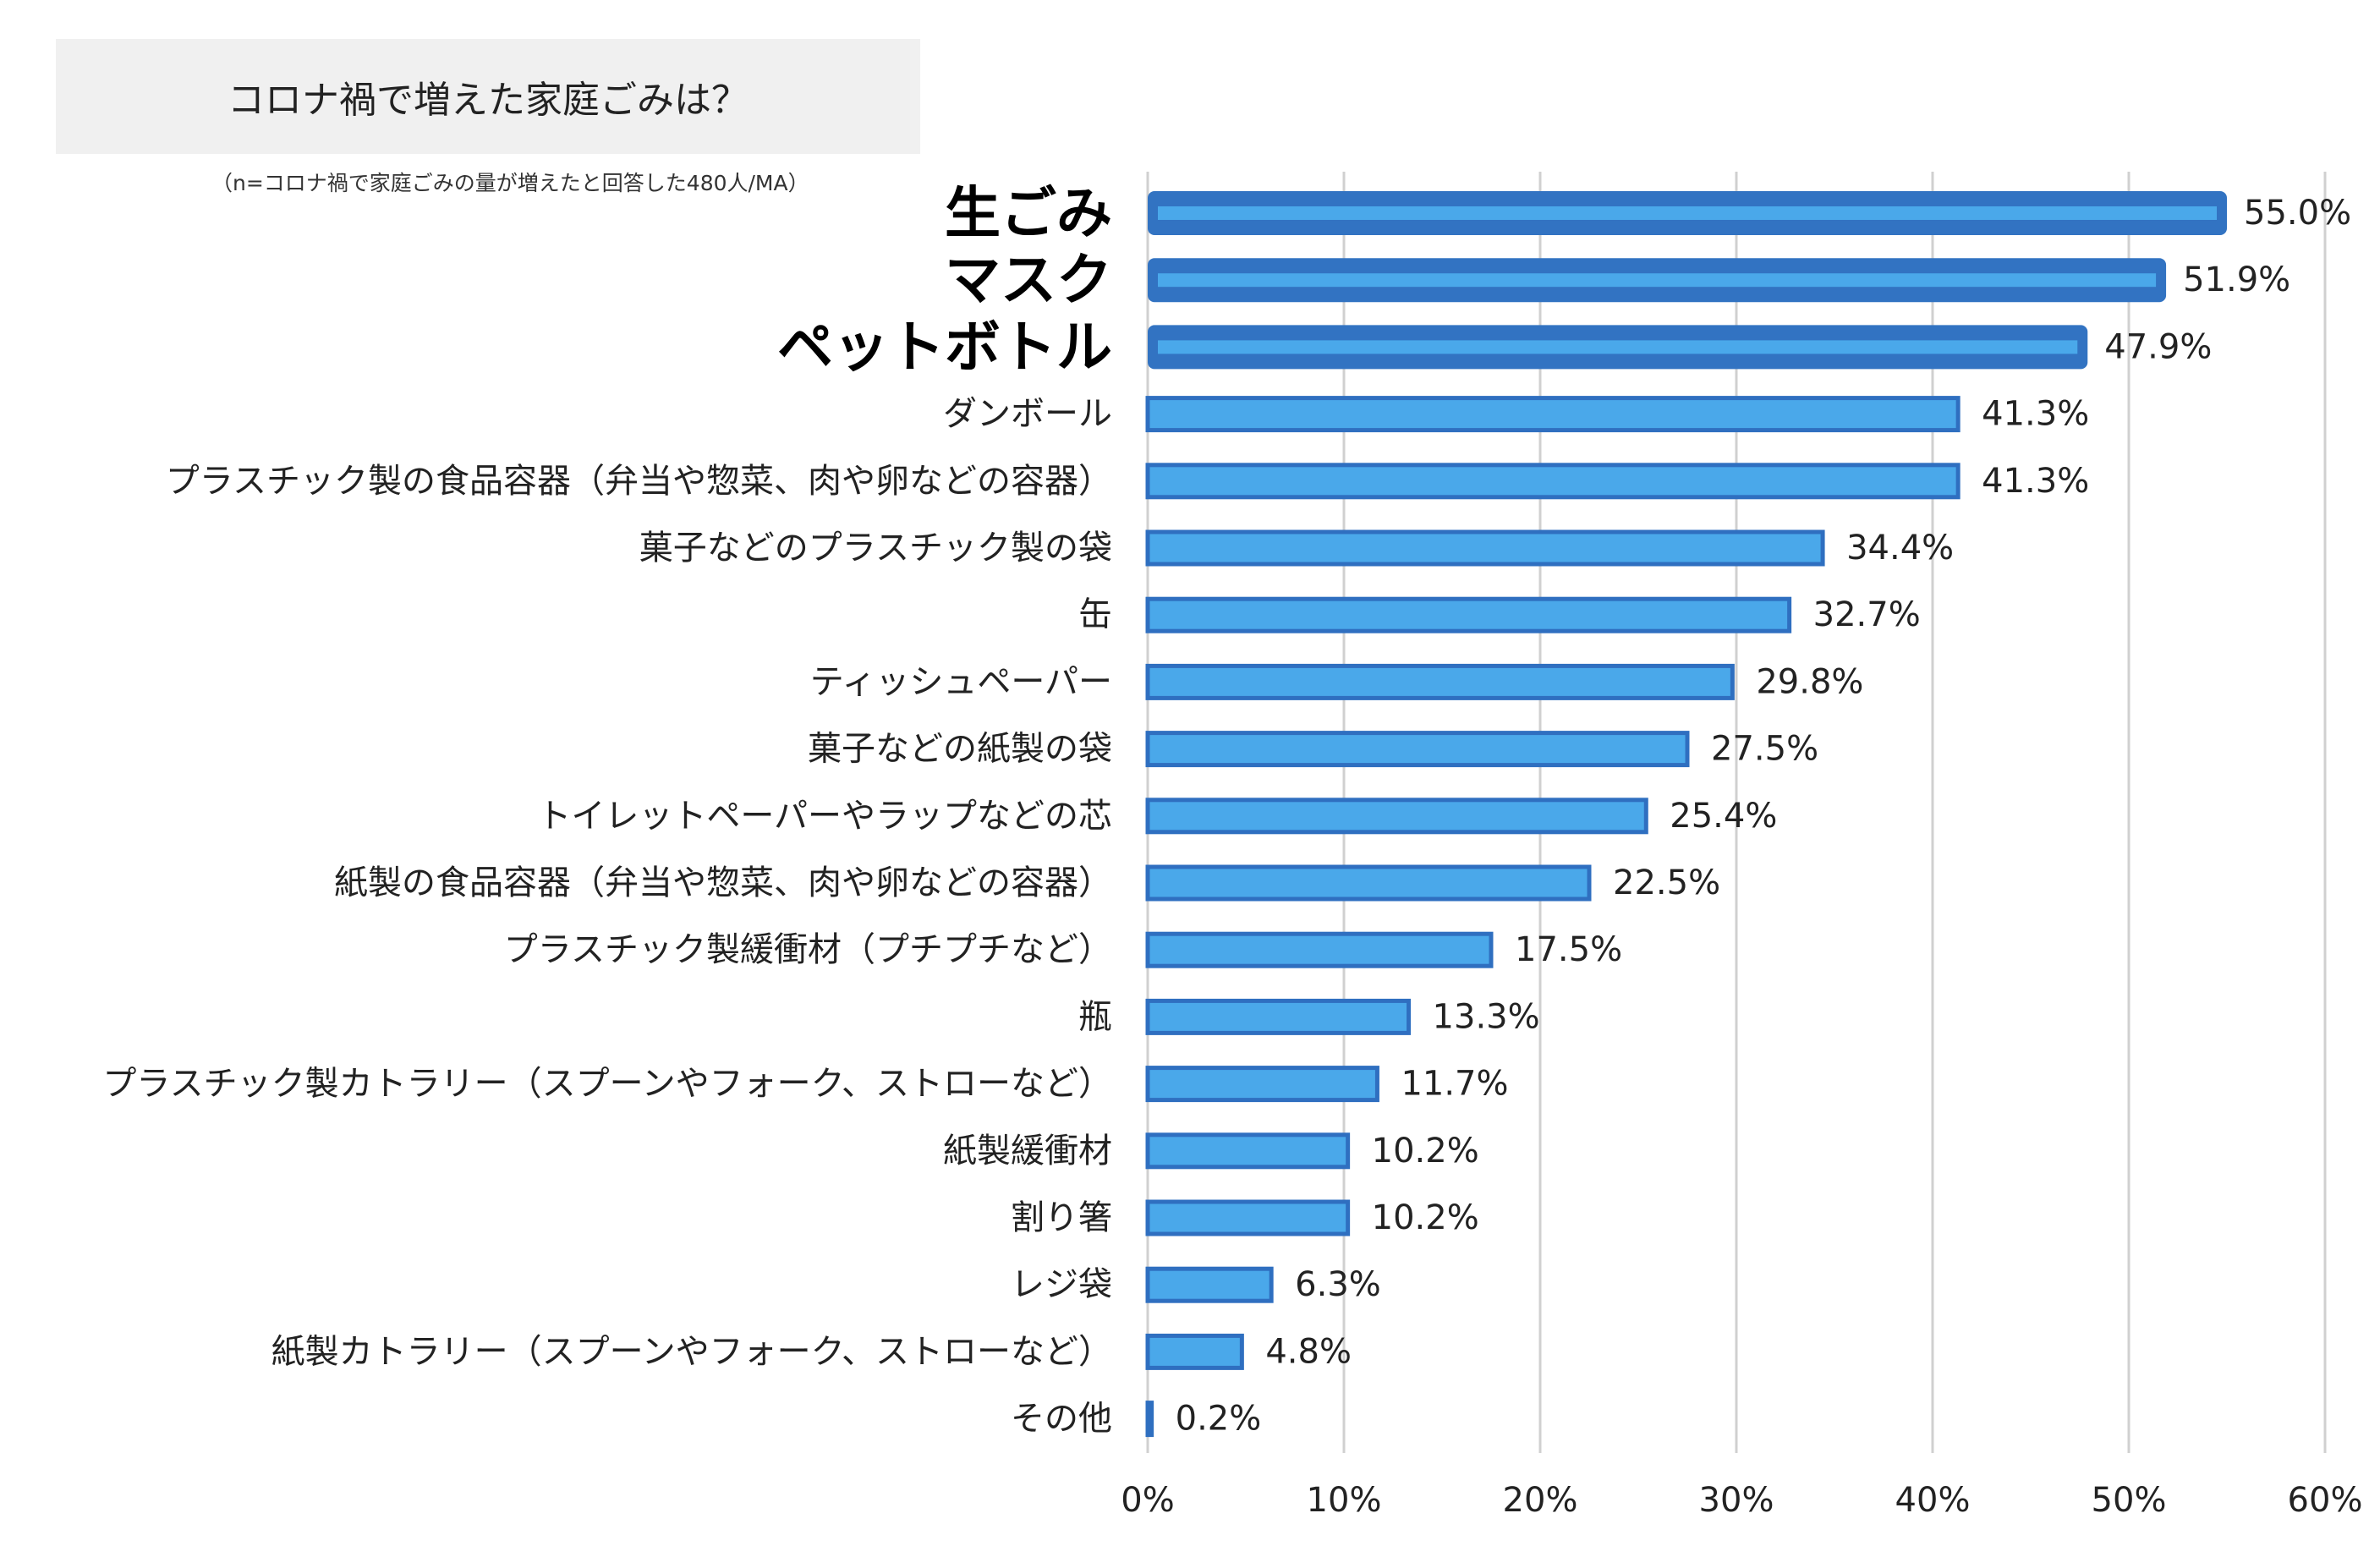 The height and width of the screenshot is (1568, 2380). What do you see at coordinates (1933, 1500) in the screenshot?
I see `x-tick-label: 40%` at bounding box center [1933, 1500].